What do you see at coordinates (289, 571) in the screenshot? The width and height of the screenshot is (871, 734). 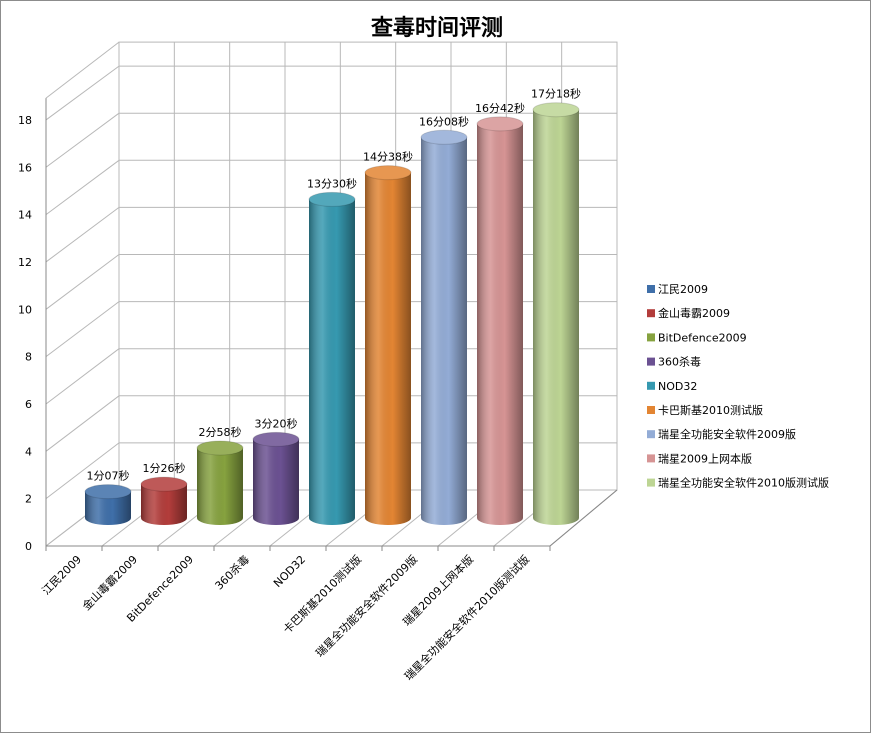 I see `category-label: NOD32` at bounding box center [289, 571].